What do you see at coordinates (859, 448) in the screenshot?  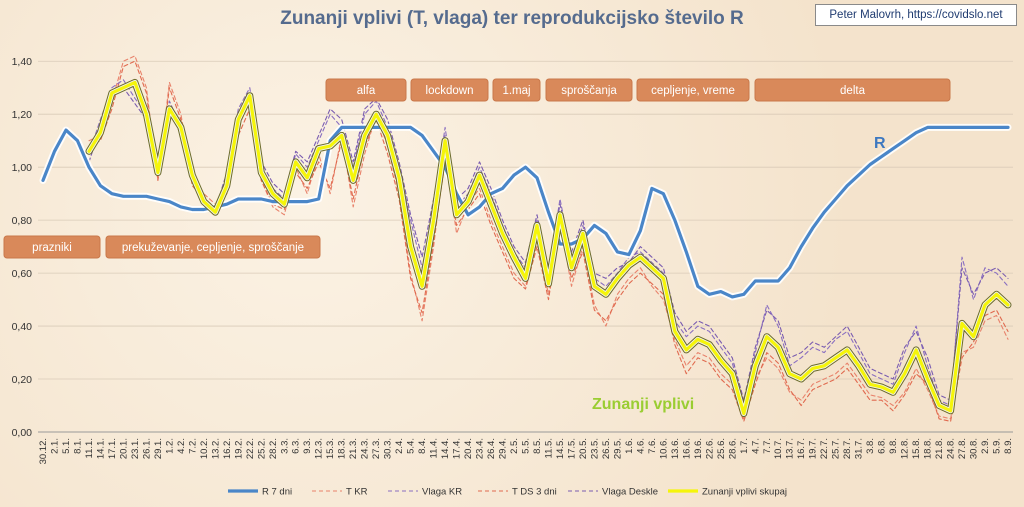 I see `x-tick-label: 31.7.` at bounding box center [859, 448].